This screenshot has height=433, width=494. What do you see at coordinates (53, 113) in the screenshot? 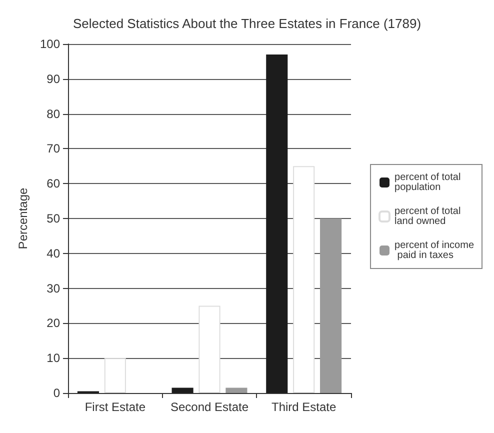
I see `y-tick-label: 80` at bounding box center [53, 113].